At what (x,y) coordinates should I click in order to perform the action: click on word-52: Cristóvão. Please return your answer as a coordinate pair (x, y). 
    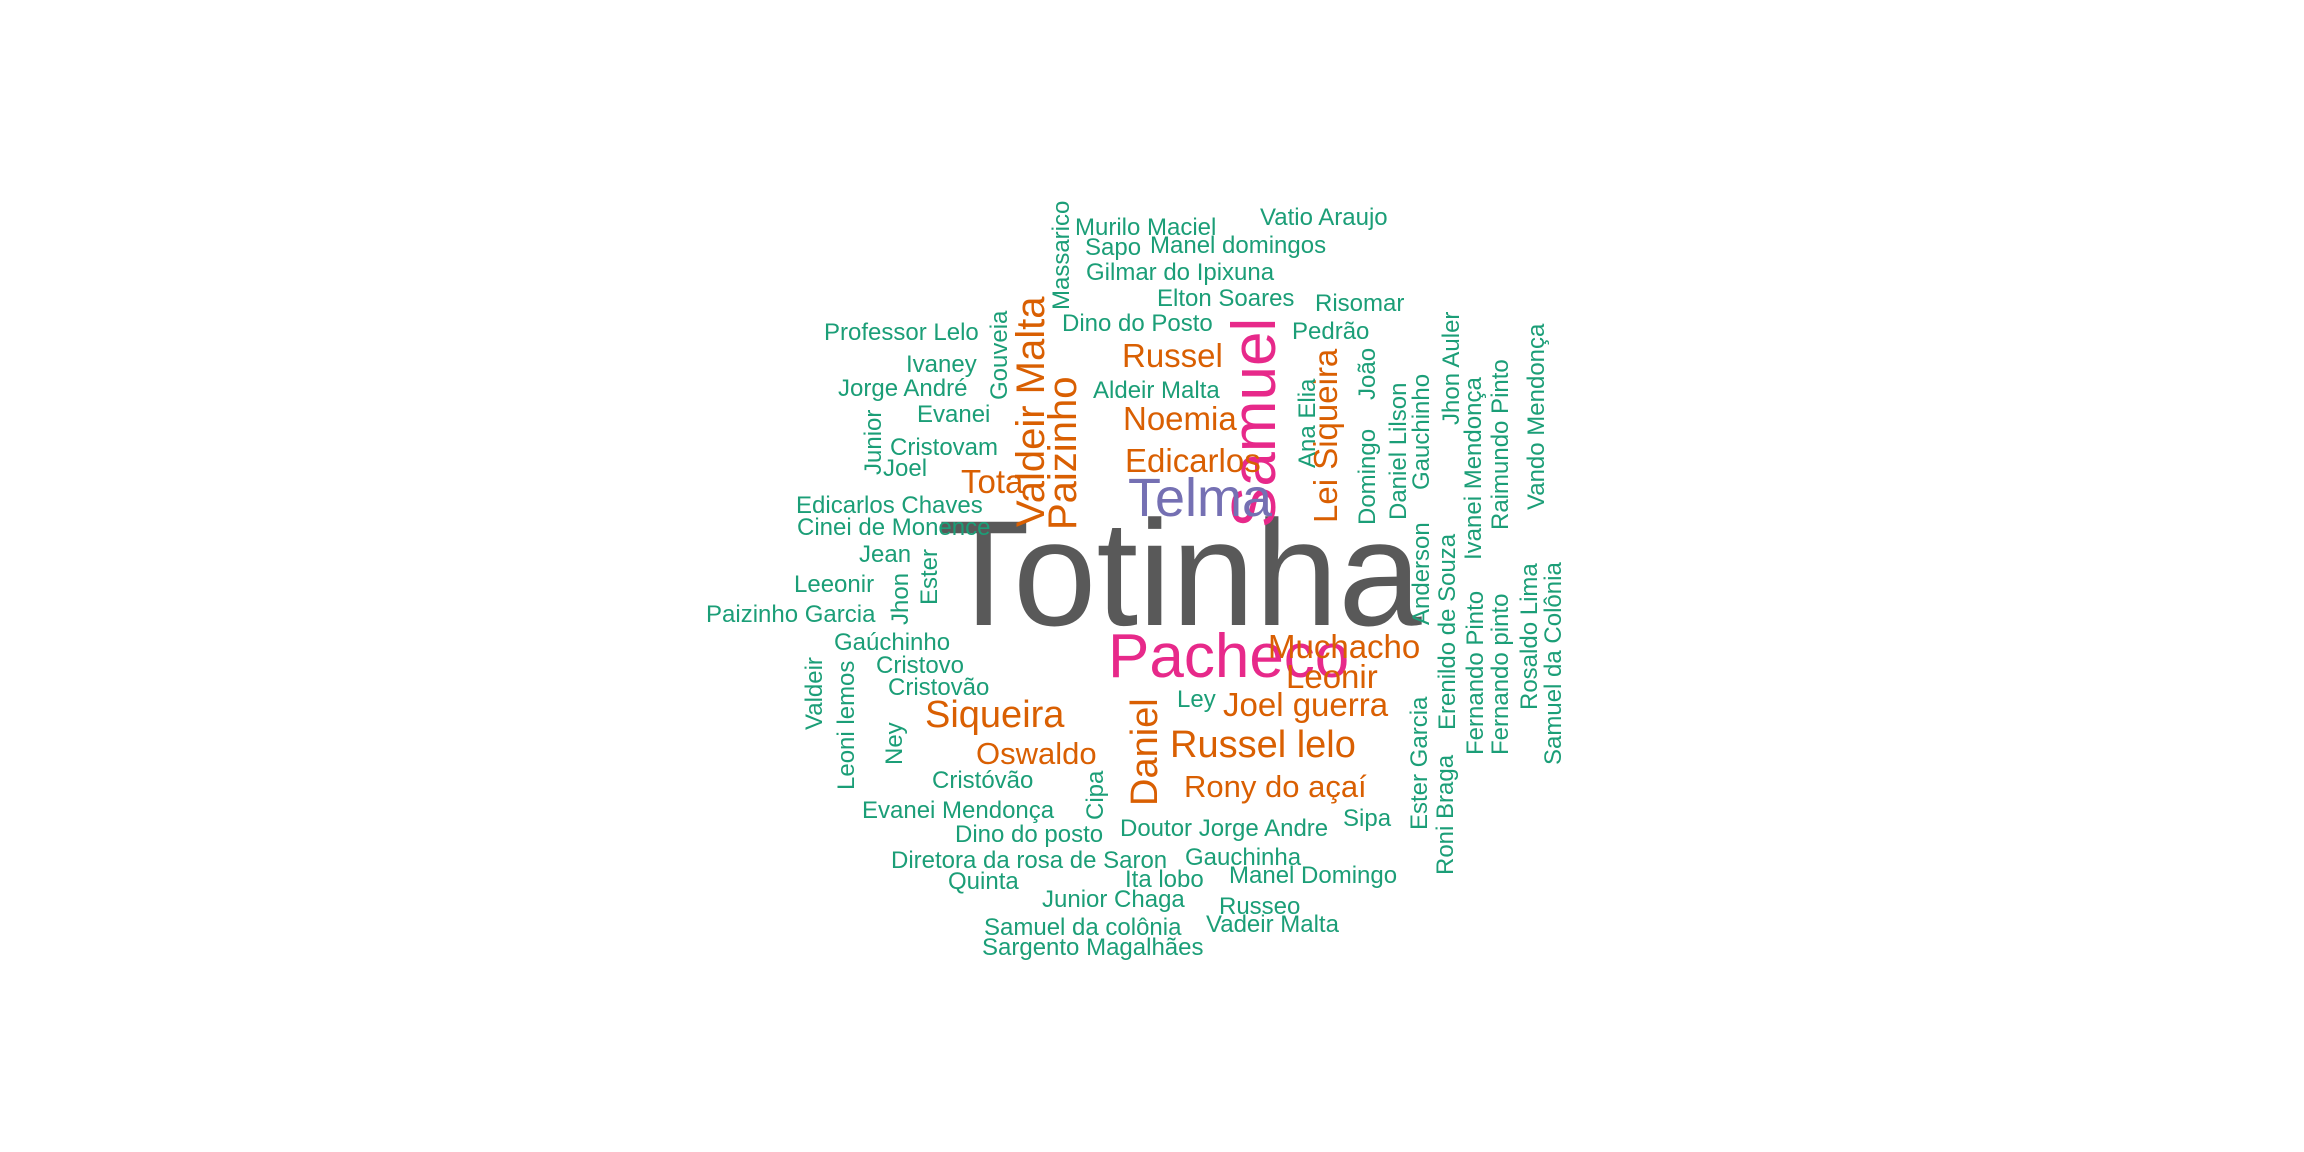
    Looking at the image, I should click on (982, 780).